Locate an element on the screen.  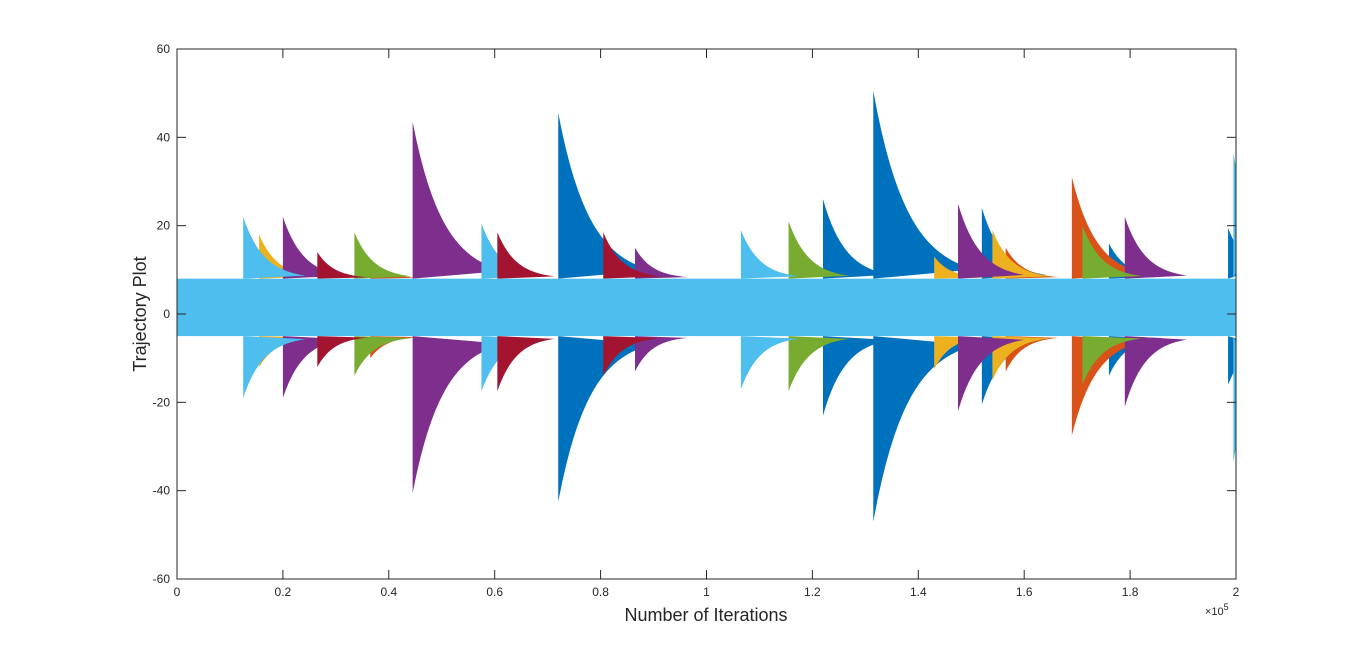
x-tick-label: 0.8 is located at coordinates (600, 592).